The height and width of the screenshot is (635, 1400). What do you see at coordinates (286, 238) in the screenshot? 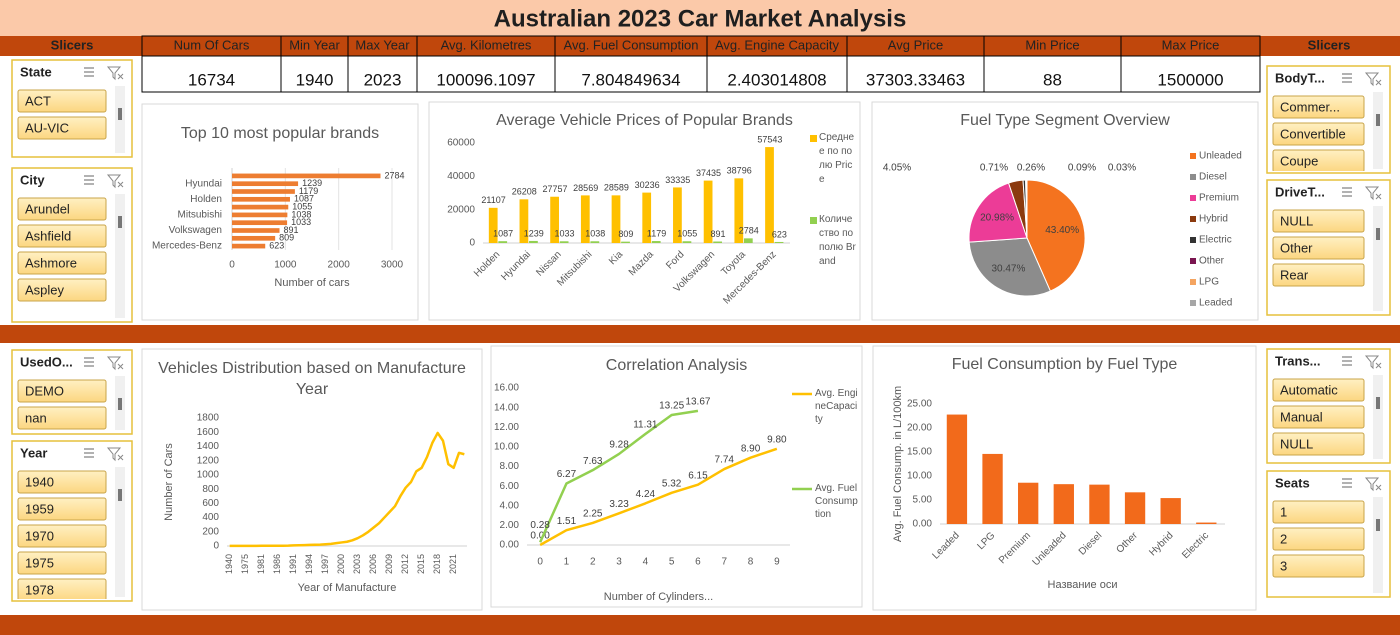
I see `data-label: 809` at bounding box center [286, 238].